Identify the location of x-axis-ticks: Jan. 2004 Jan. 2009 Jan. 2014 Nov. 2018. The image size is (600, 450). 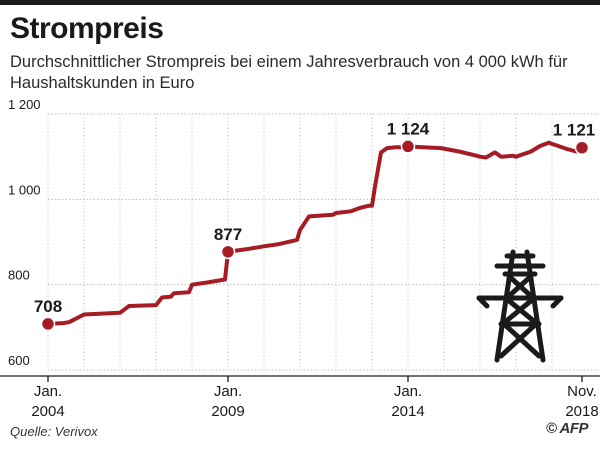
(315, 398).